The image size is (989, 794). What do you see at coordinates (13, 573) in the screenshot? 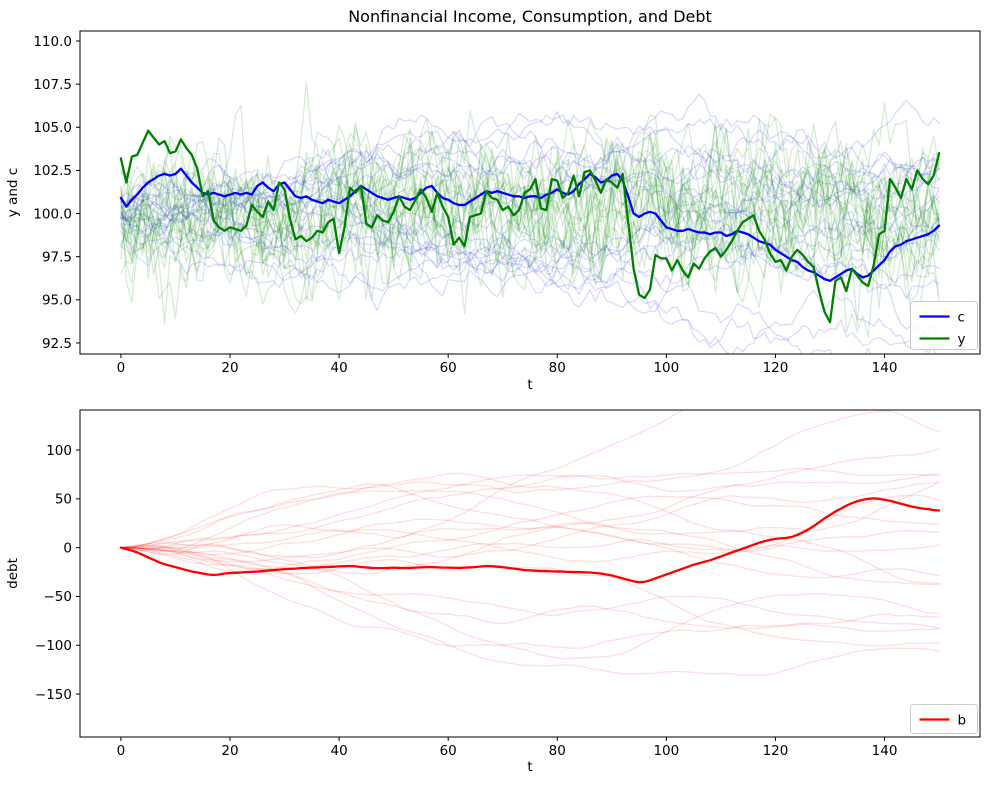
I see `bottom-yaxis-label: debt` at bounding box center [13, 573].